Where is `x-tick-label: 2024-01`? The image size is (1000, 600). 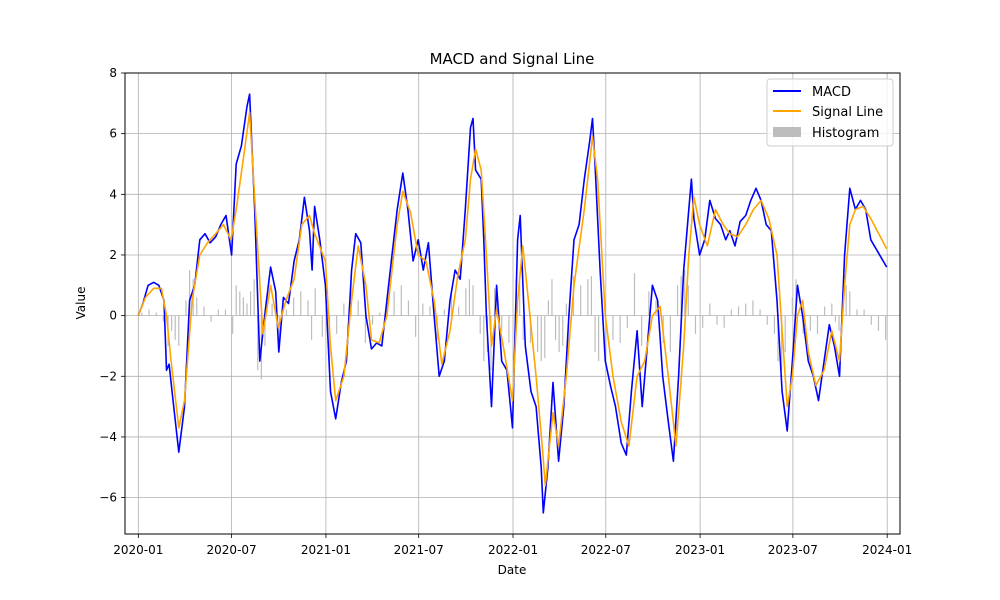
x-tick-label: 2024-01 is located at coordinates (887, 550).